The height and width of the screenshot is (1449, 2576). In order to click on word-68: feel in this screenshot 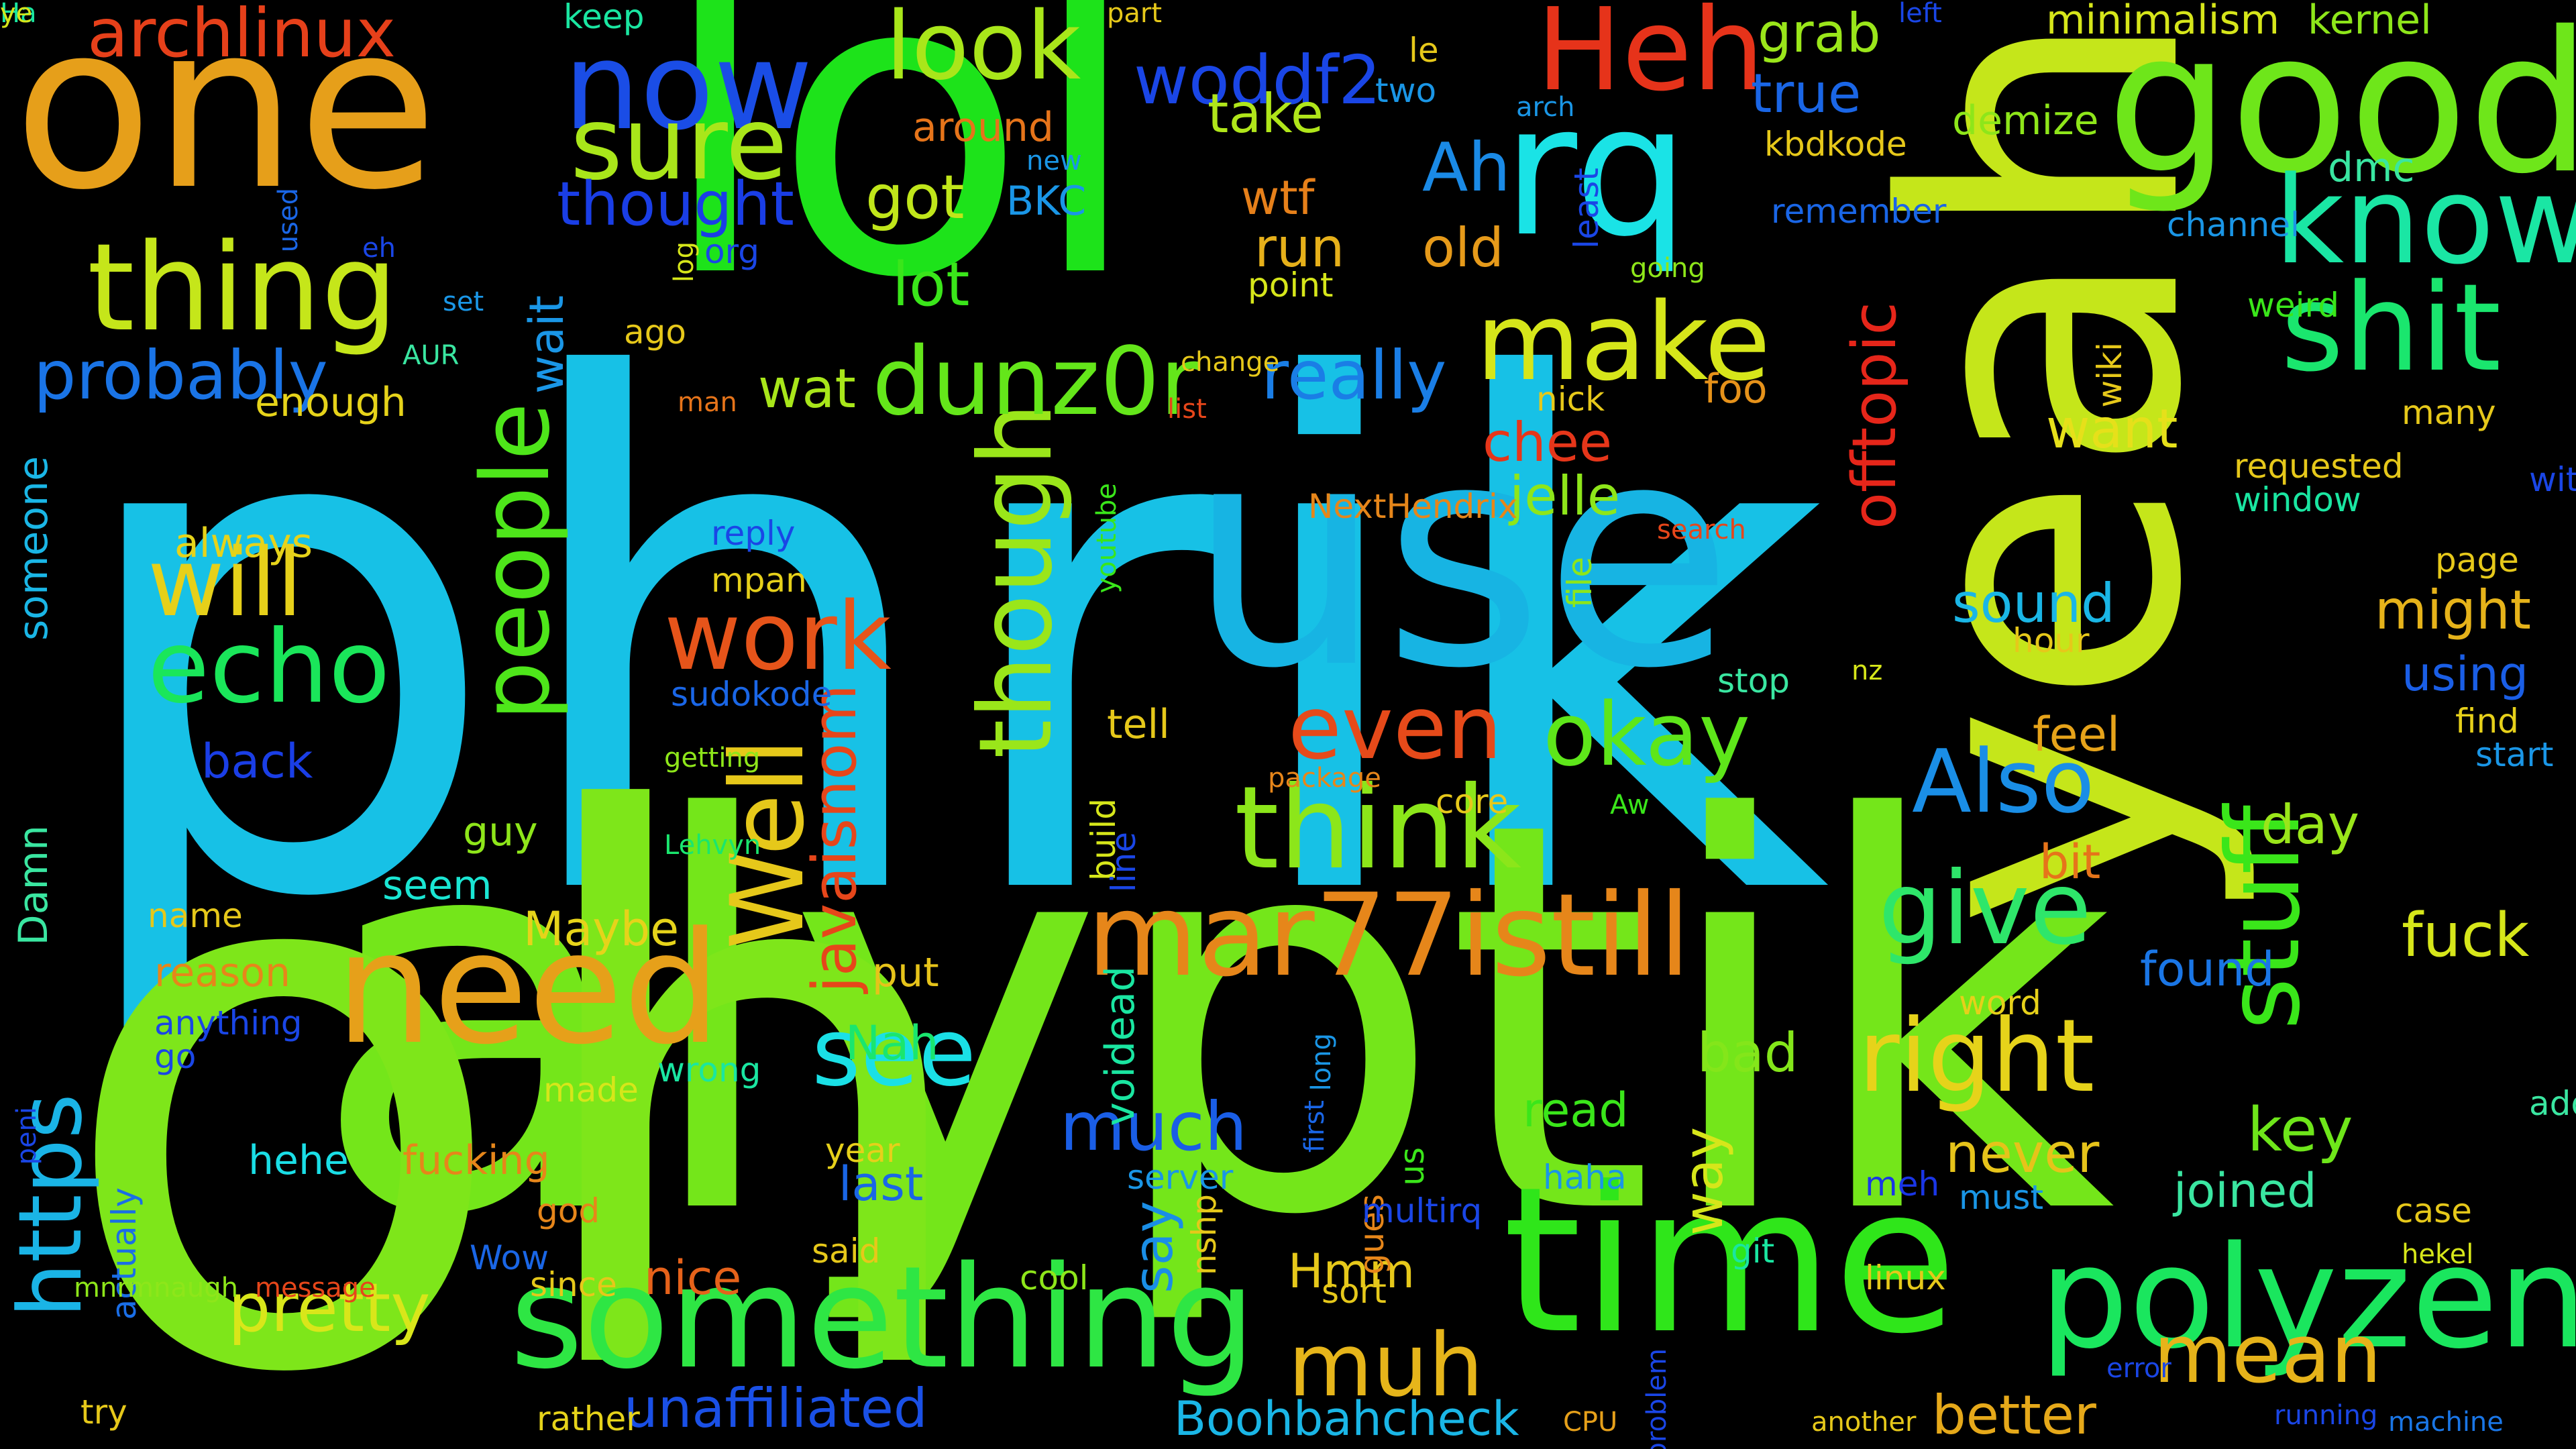, I will do `click(2077, 734)`.